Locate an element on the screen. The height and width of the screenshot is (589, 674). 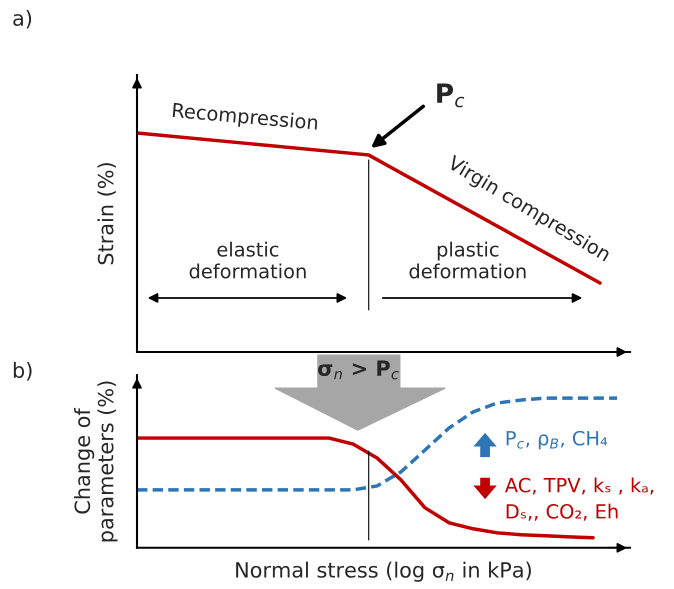
text: a) is located at coordinates (22, 19).